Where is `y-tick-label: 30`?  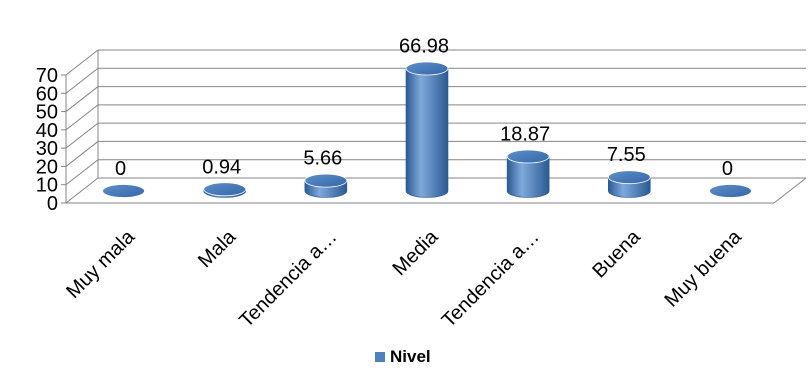 y-tick-label: 30 is located at coordinates (47, 149).